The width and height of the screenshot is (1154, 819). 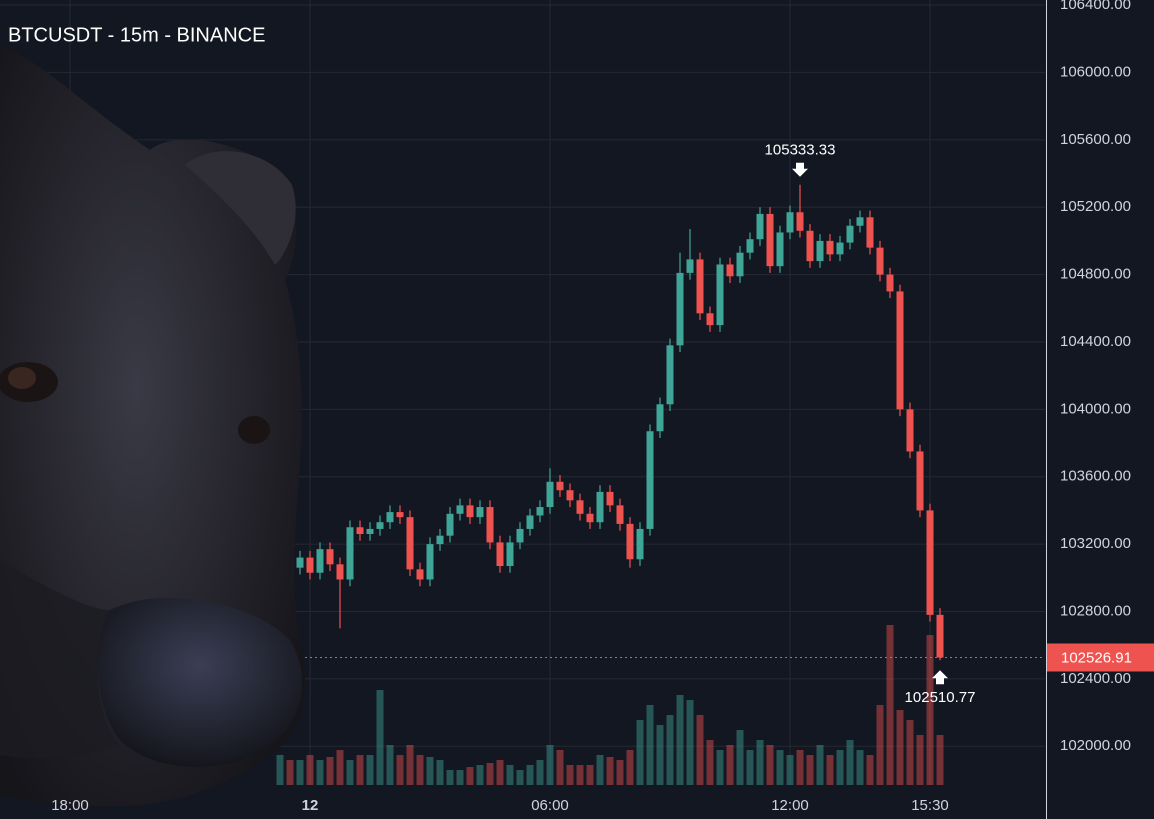 What do you see at coordinates (1095, 610) in the screenshot?
I see `y-tick-label: 102800.00` at bounding box center [1095, 610].